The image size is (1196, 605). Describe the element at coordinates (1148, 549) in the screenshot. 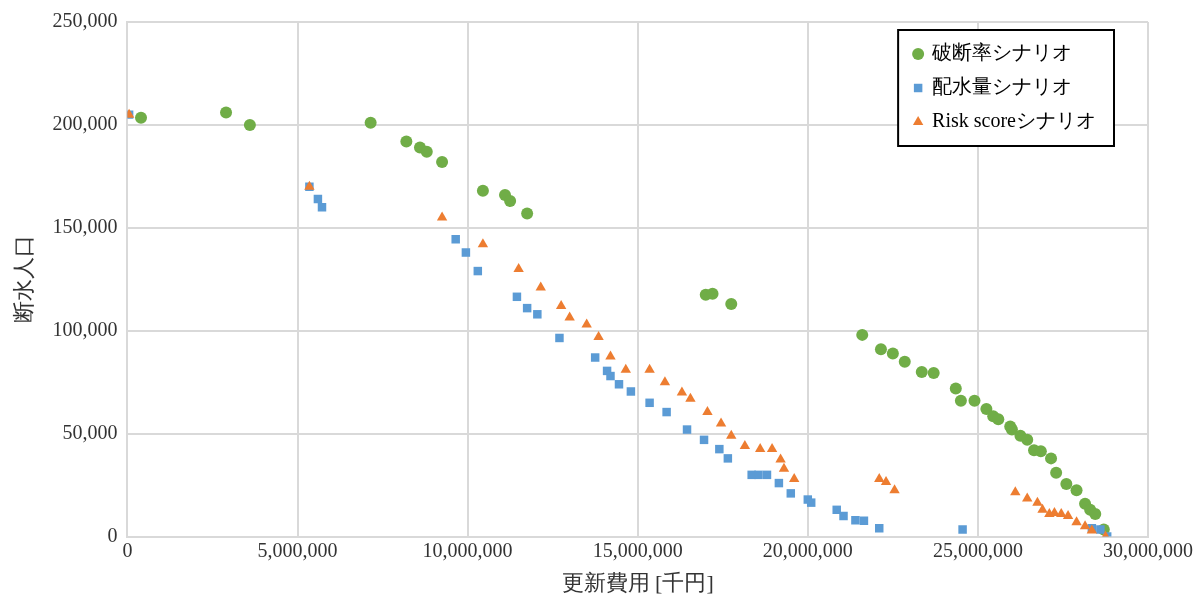

I see `x-tick-label: 30,000,000` at that location.